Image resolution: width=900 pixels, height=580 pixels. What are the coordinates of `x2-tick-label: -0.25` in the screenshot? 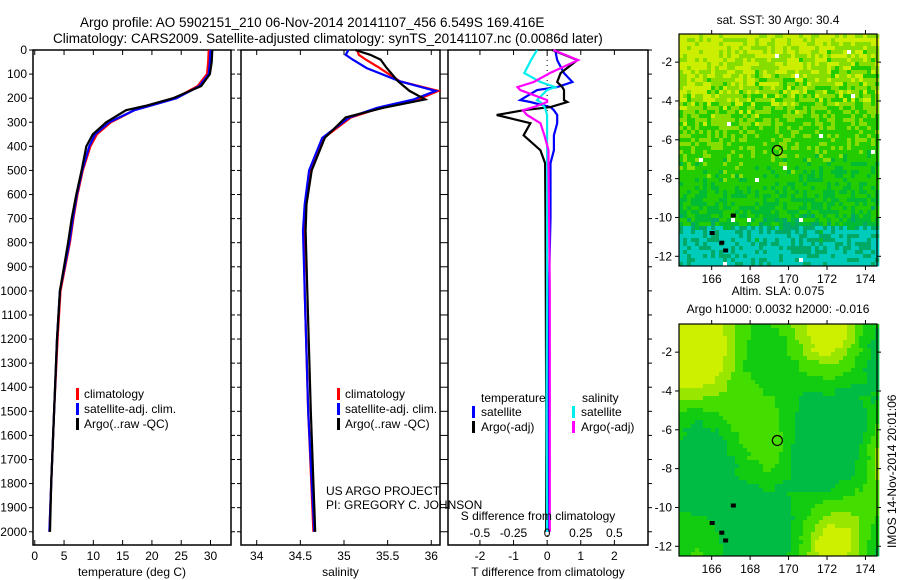 It's located at (514, 533).